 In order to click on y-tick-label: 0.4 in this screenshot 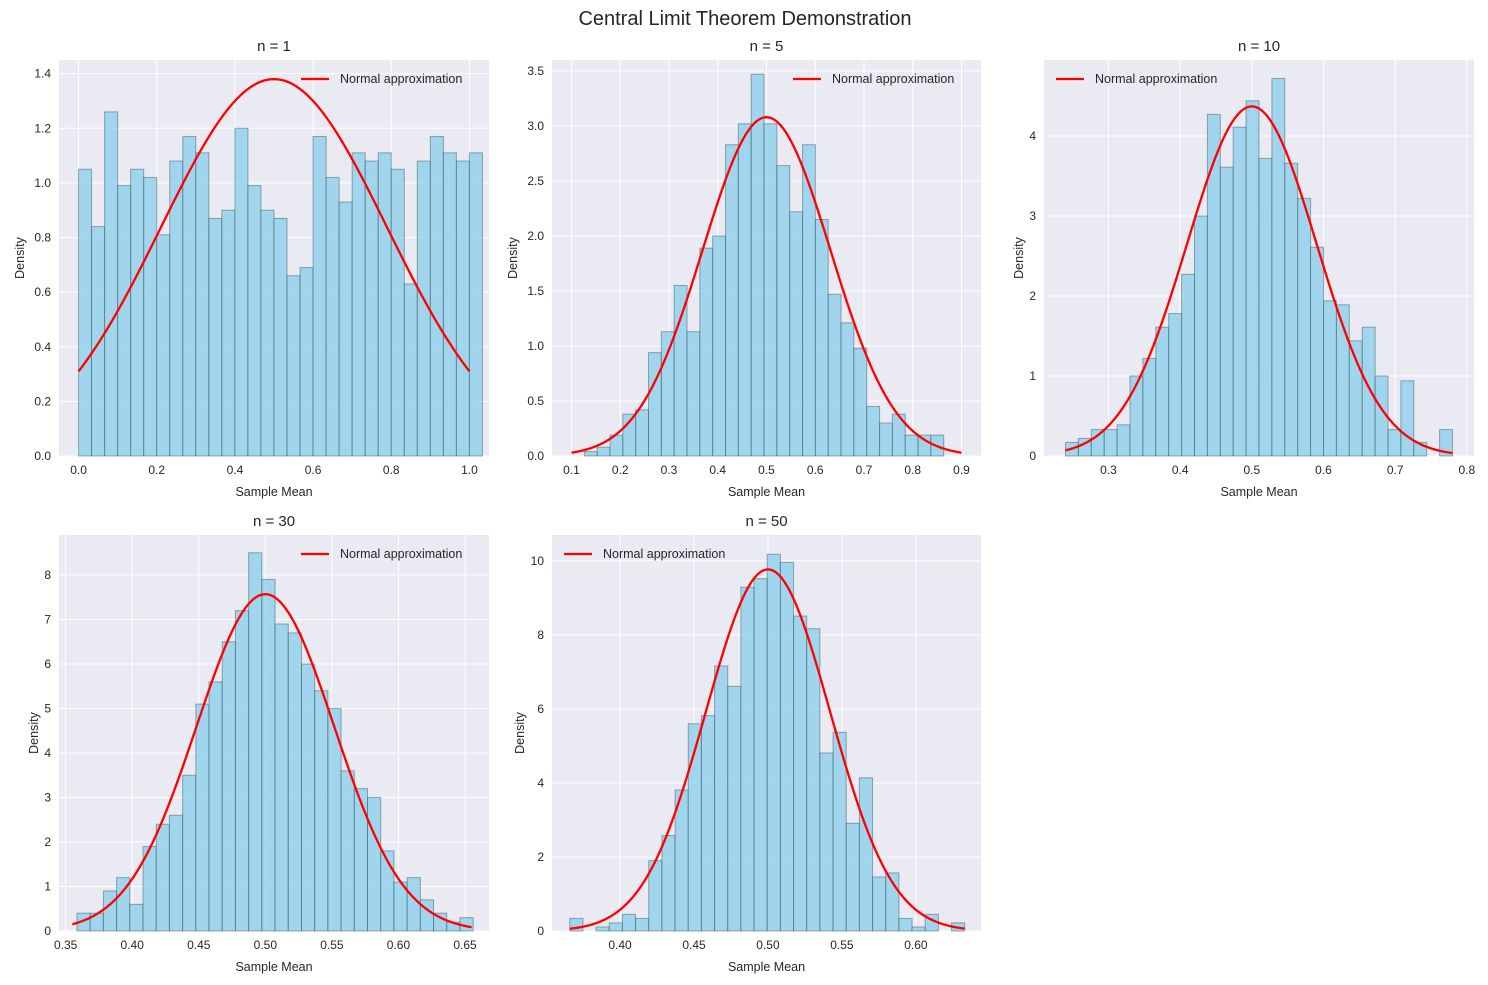, I will do `click(42, 347)`.